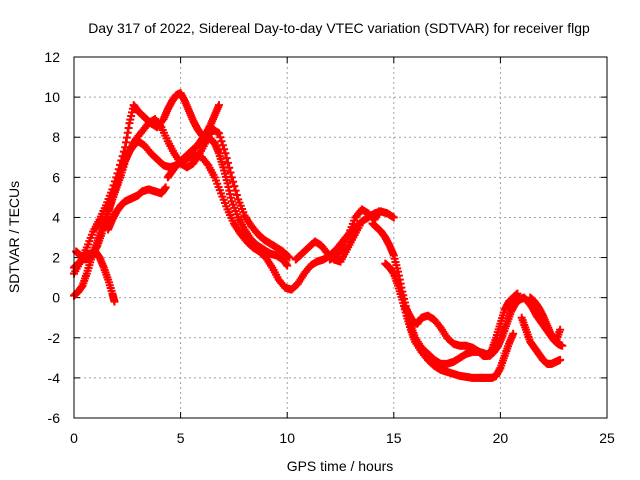 The width and height of the screenshot is (640, 480). I want to click on x-tick-label: 10, so click(287, 438).